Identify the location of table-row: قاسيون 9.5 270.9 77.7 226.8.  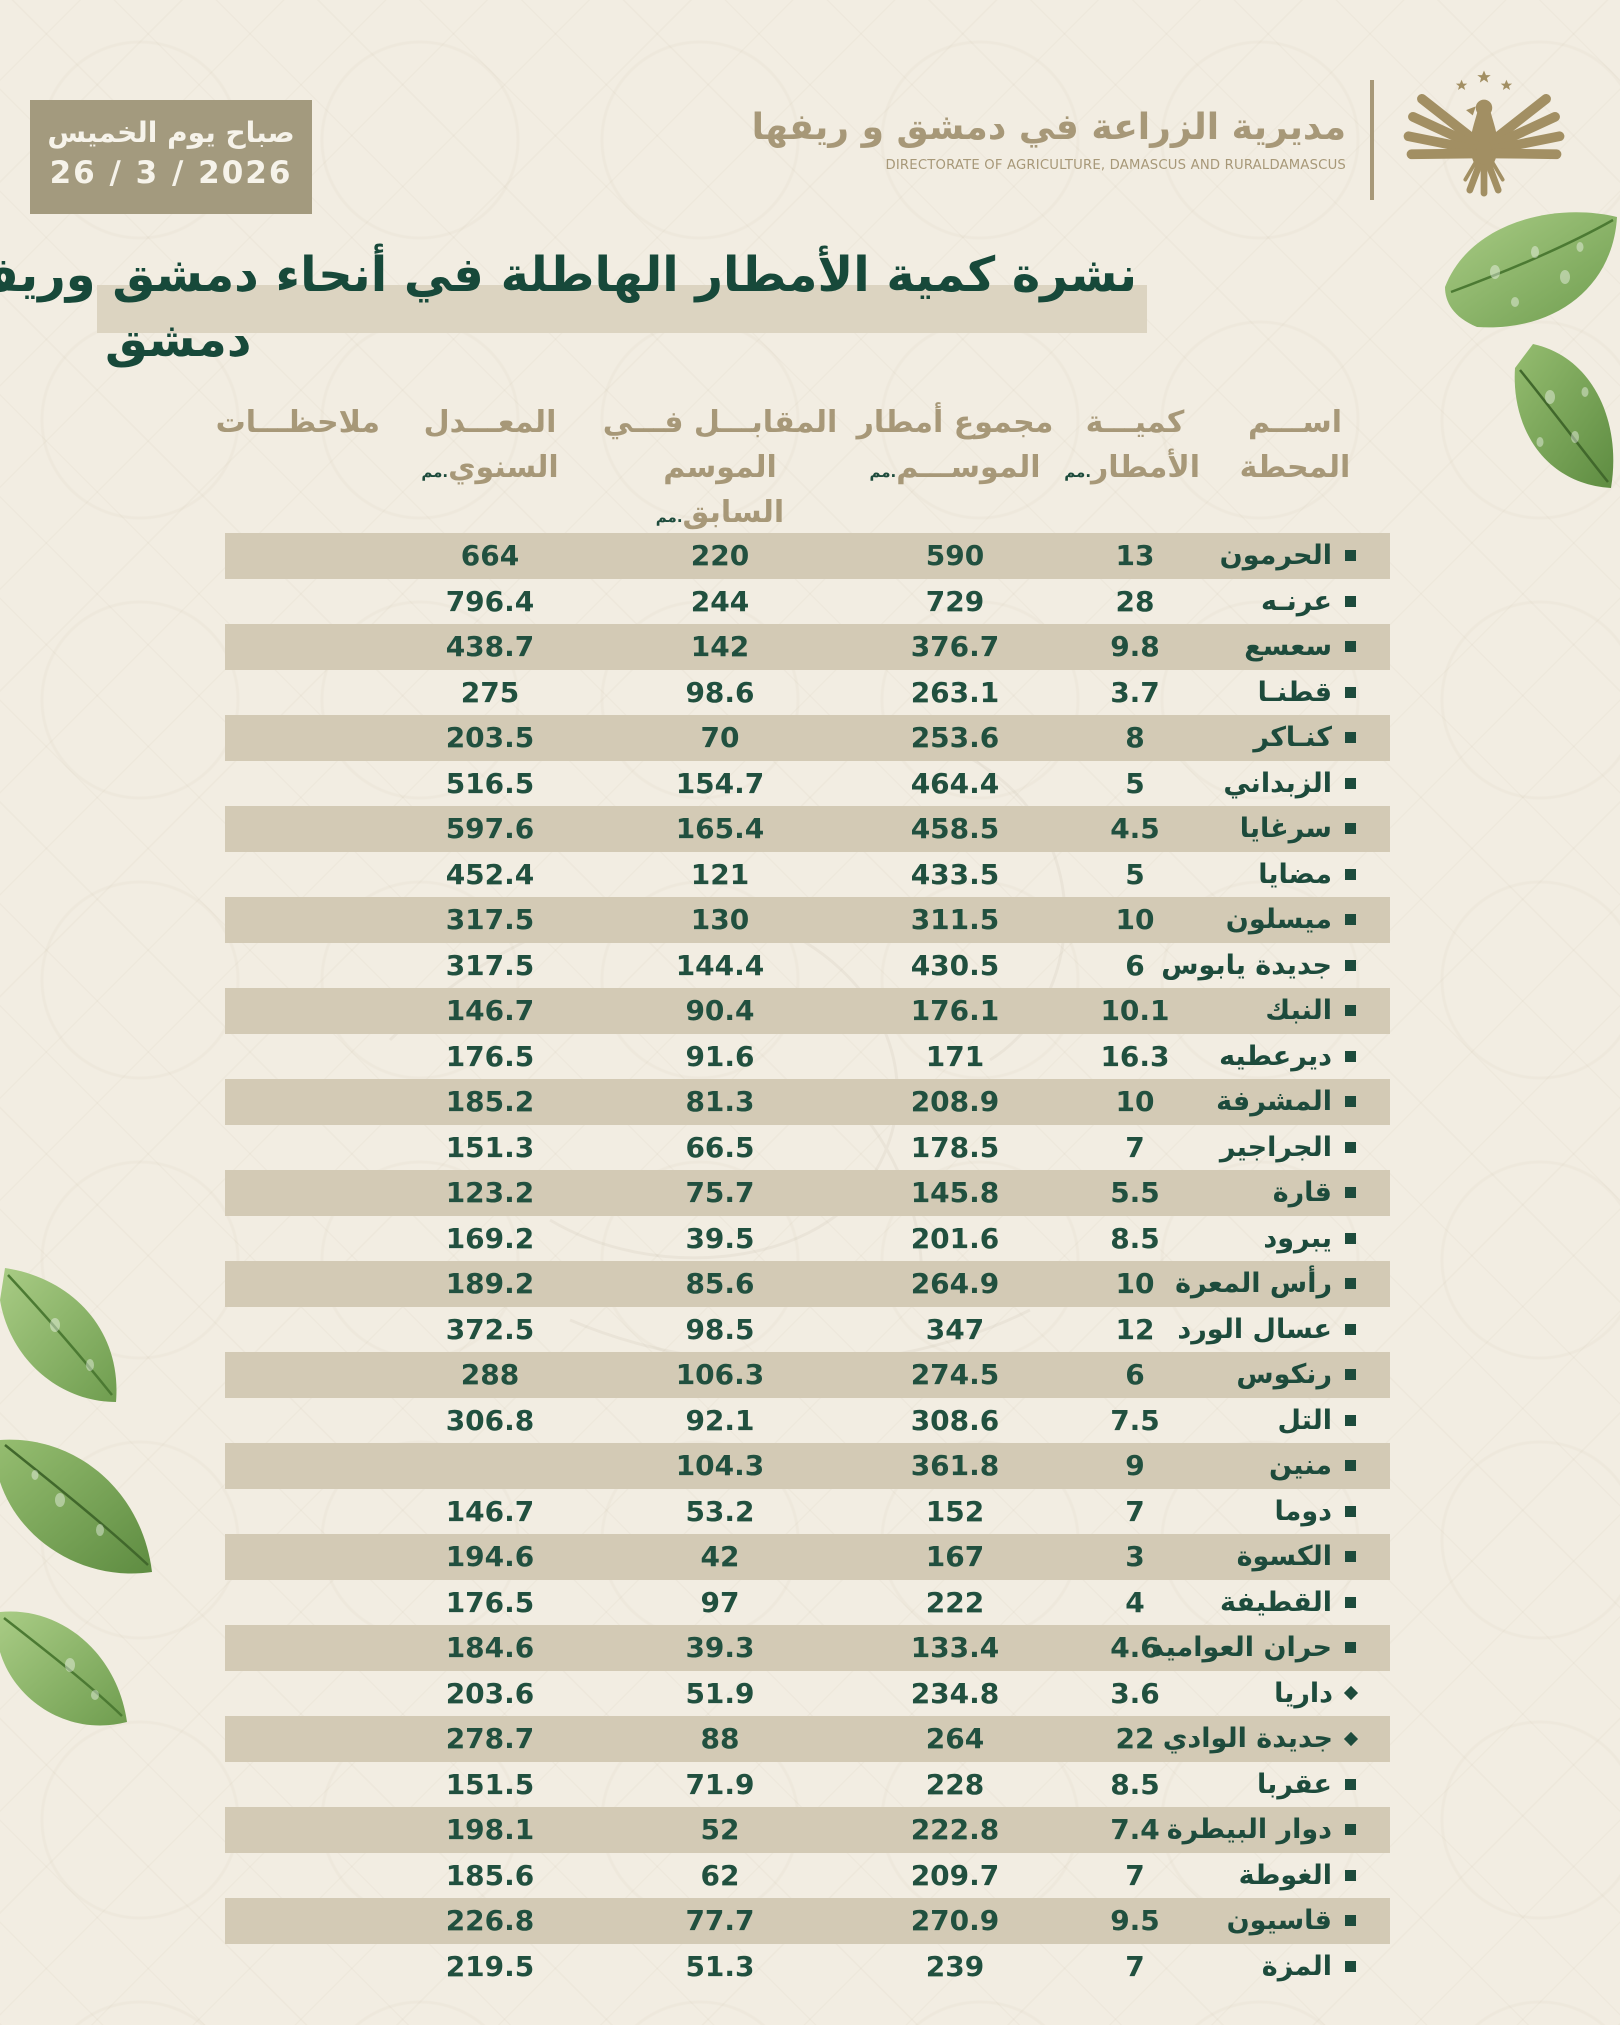
(807, 1921).